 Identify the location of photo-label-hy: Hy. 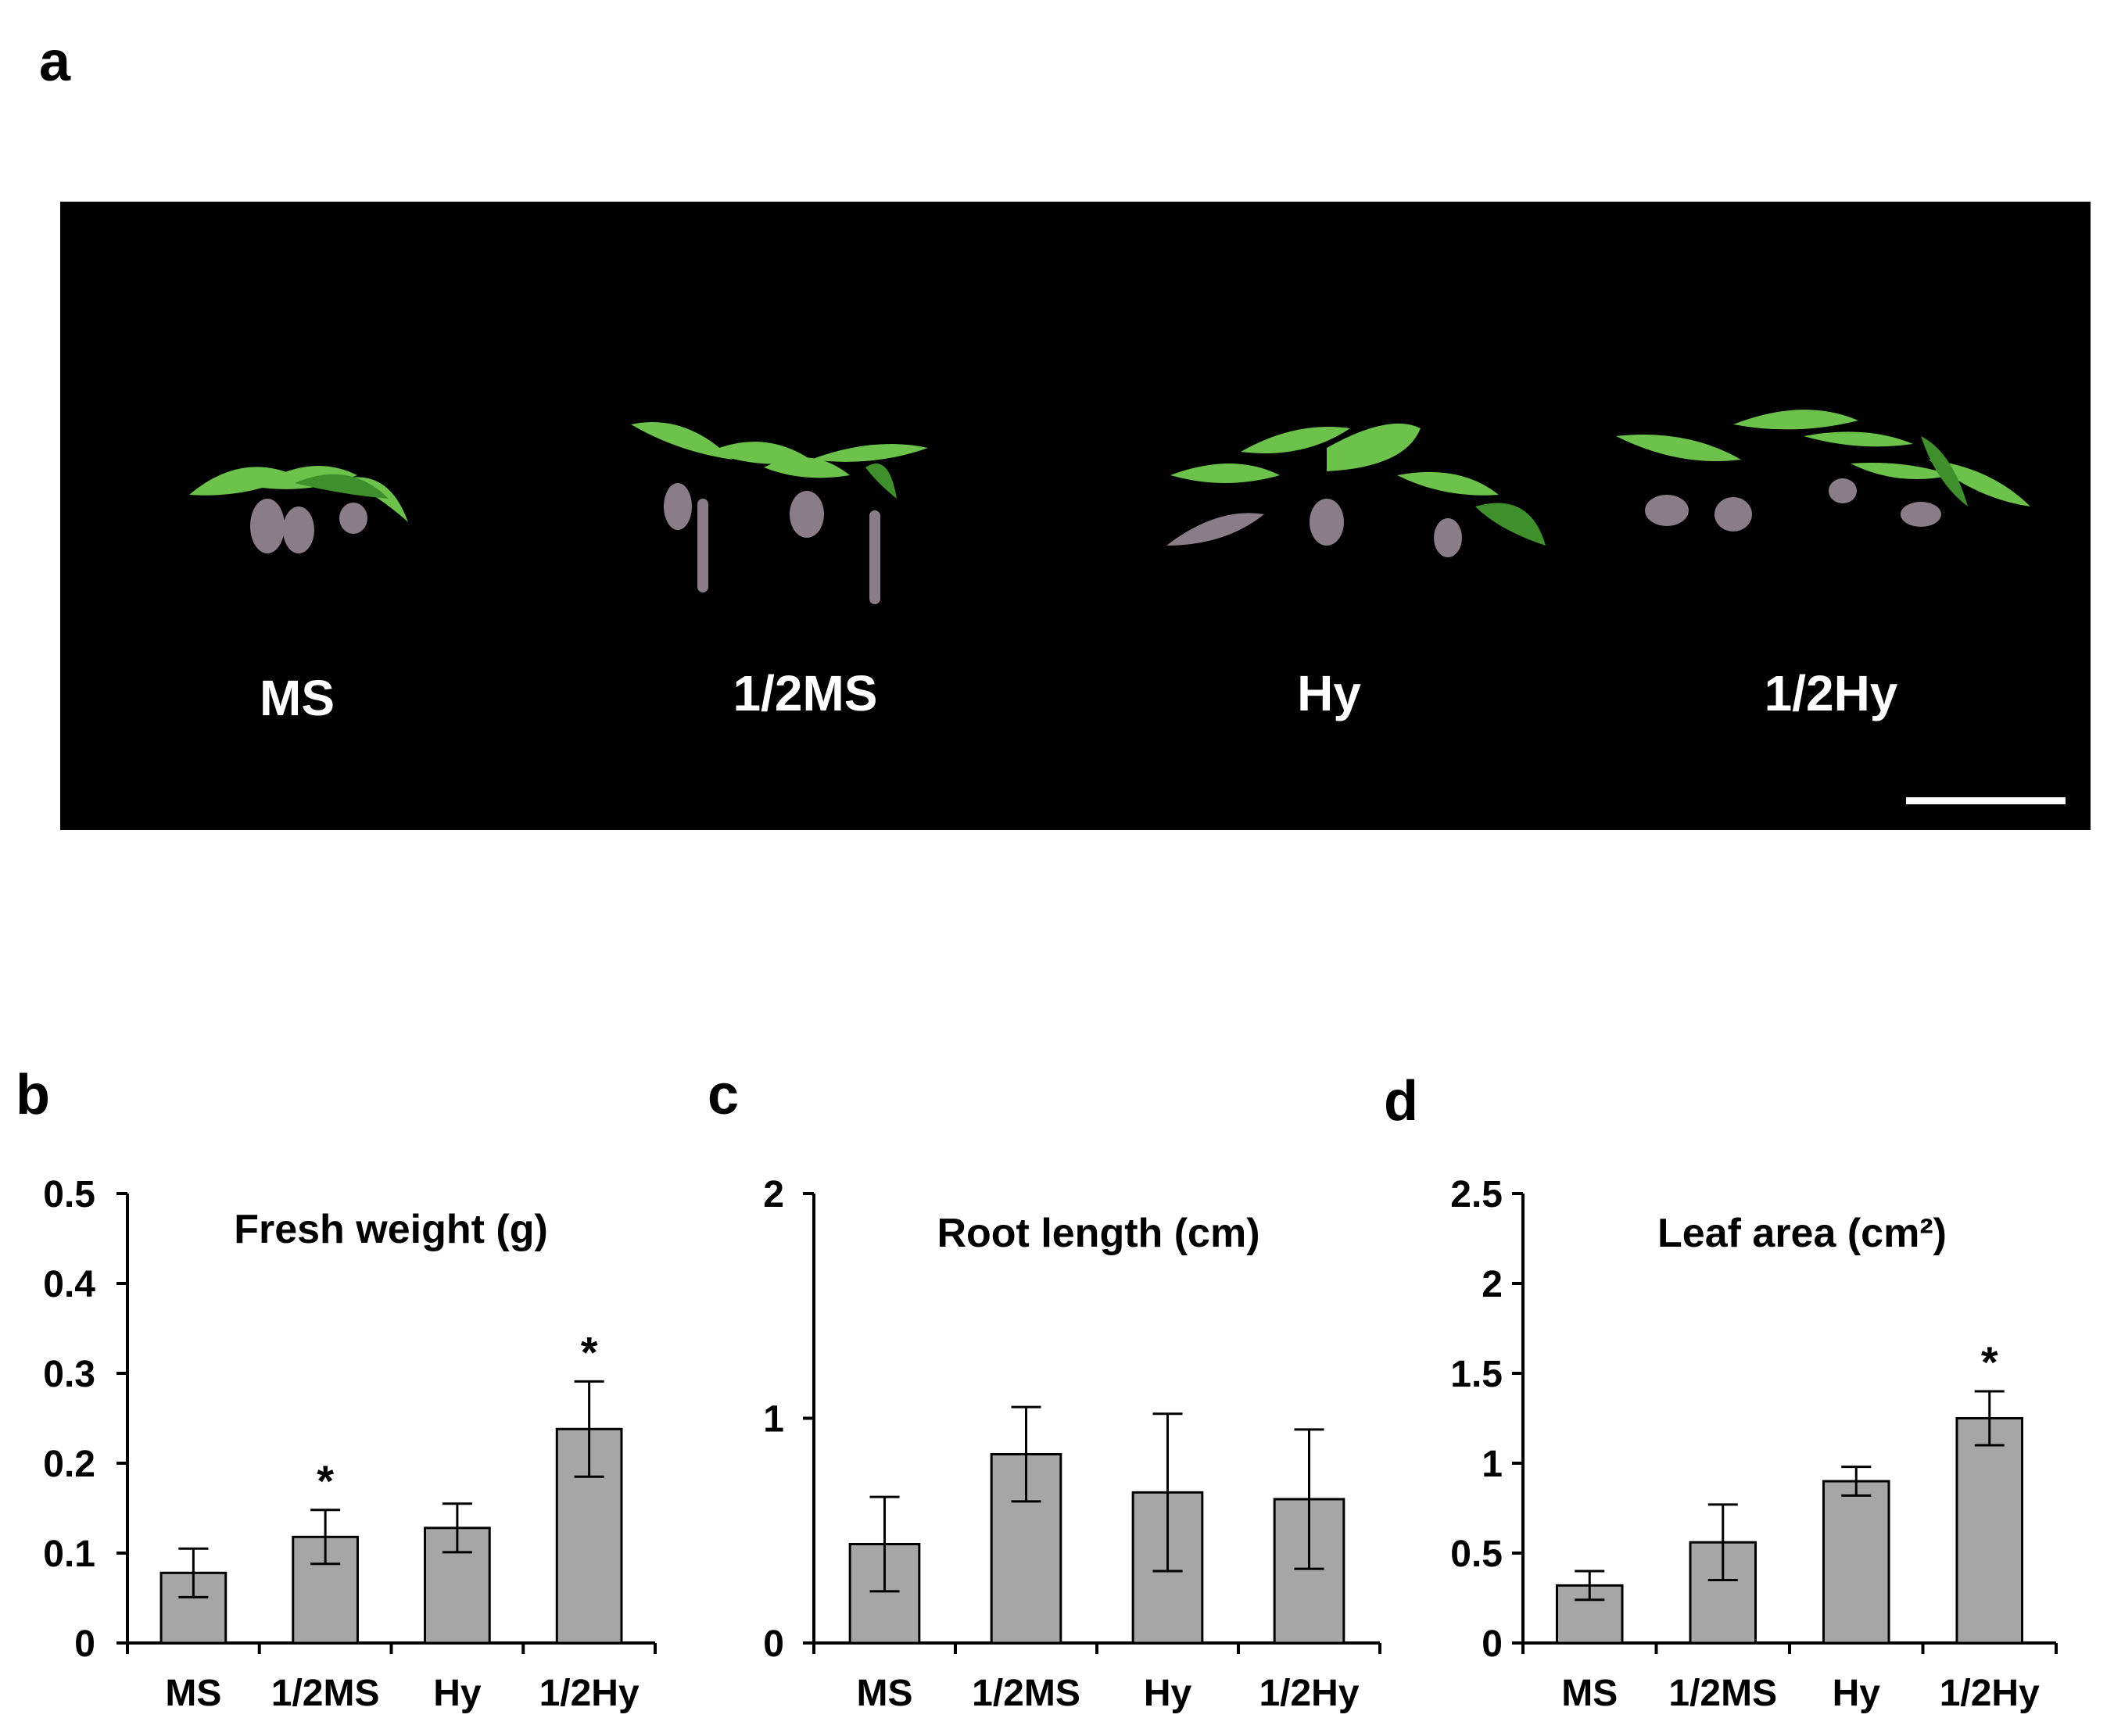
(1329, 693).